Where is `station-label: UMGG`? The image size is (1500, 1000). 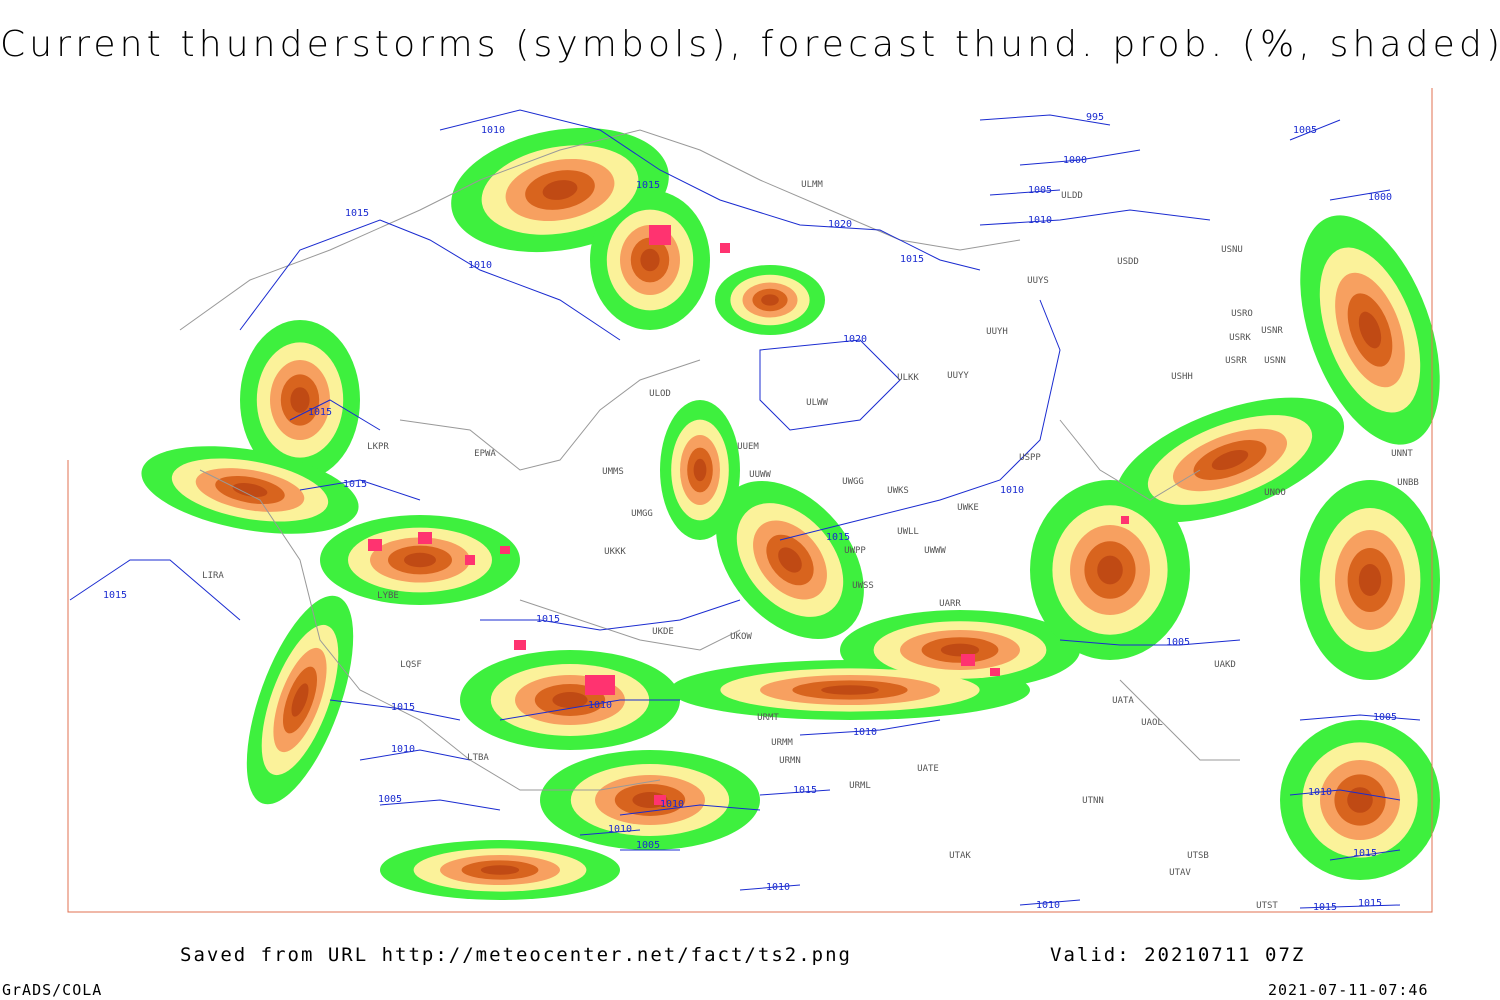 station-label: UMGG is located at coordinates (642, 514).